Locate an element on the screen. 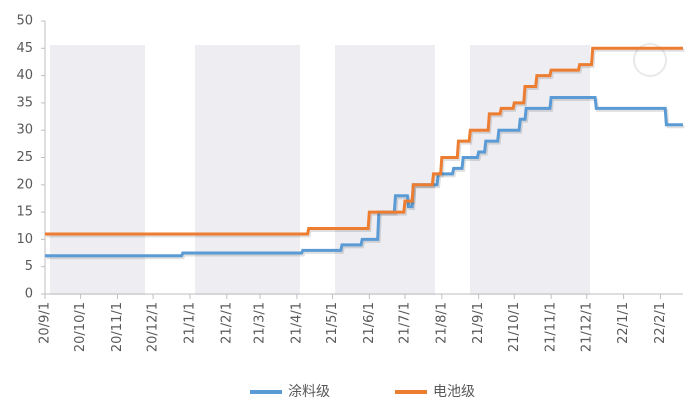  x-tick-label: 21/5/1 is located at coordinates (332, 323).